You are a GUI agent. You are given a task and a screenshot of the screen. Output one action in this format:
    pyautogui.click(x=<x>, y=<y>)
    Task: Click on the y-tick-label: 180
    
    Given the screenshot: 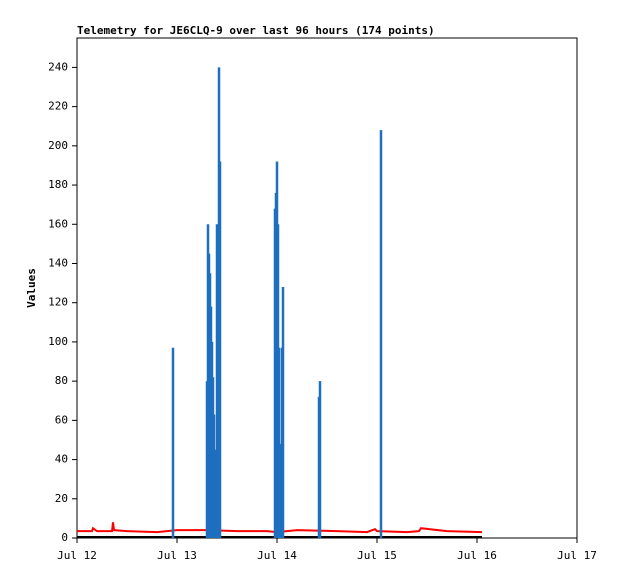 What is the action you would take?
    pyautogui.click(x=58, y=184)
    